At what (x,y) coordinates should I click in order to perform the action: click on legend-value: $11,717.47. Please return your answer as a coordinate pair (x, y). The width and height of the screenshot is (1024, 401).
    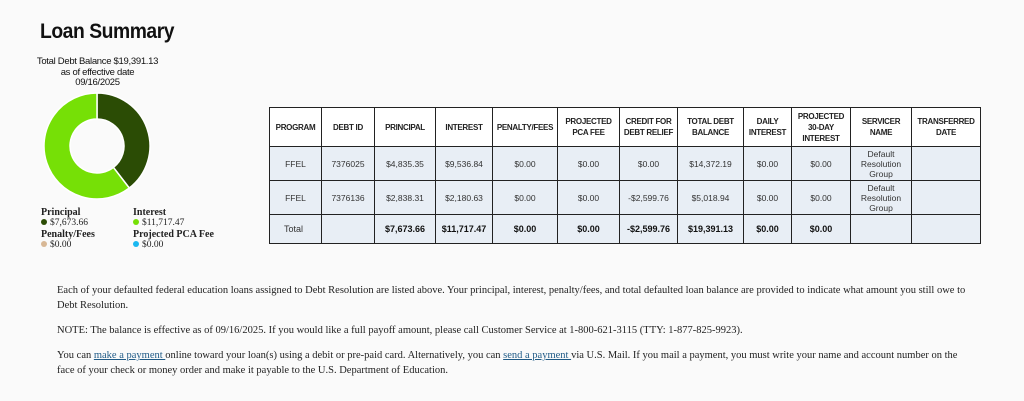
    Looking at the image, I should click on (163, 223).